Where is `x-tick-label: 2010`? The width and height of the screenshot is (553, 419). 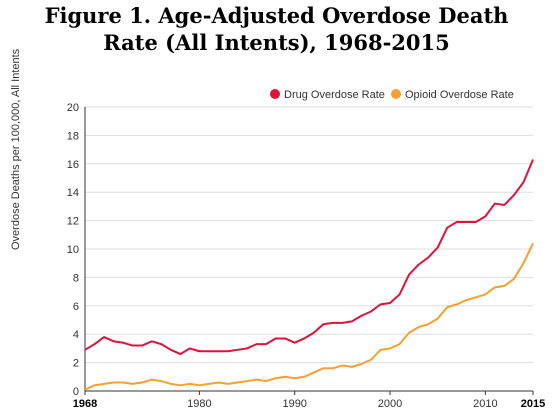
x-tick-label: 2010 is located at coordinates (485, 404).